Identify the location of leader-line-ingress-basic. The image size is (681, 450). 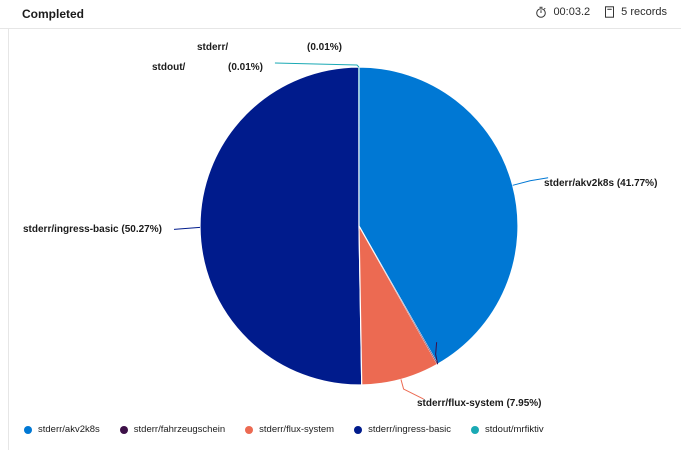
(187, 228).